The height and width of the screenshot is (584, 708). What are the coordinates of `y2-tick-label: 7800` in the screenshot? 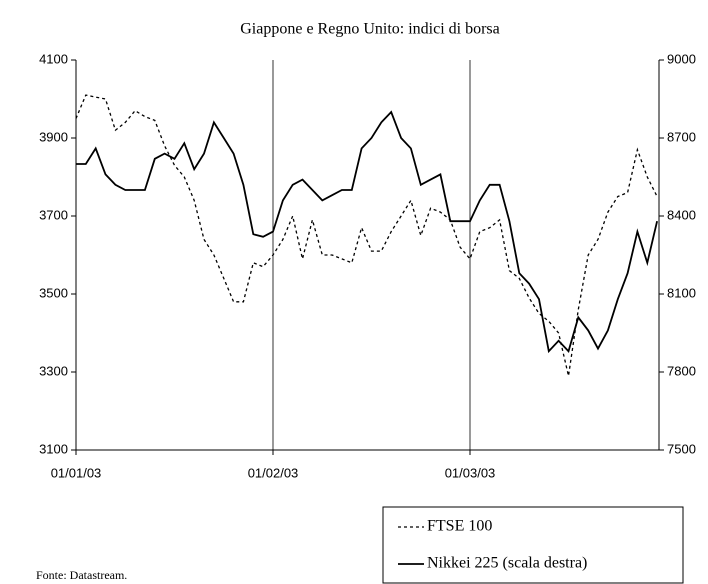 It's located at (681, 370).